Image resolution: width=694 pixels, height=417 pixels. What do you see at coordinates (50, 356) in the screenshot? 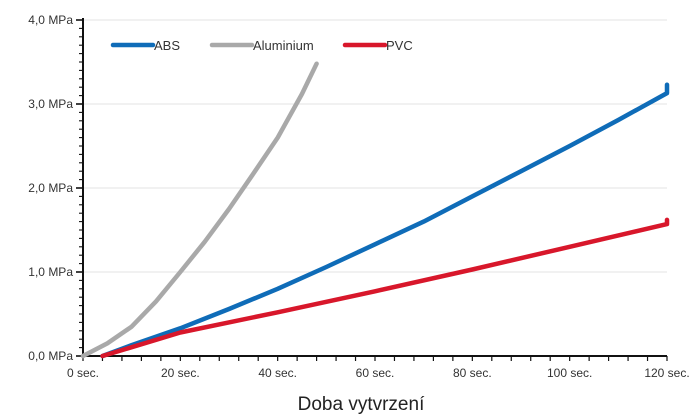
I see `y-tick-label-0: 0,0 MPa` at bounding box center [50, 356].